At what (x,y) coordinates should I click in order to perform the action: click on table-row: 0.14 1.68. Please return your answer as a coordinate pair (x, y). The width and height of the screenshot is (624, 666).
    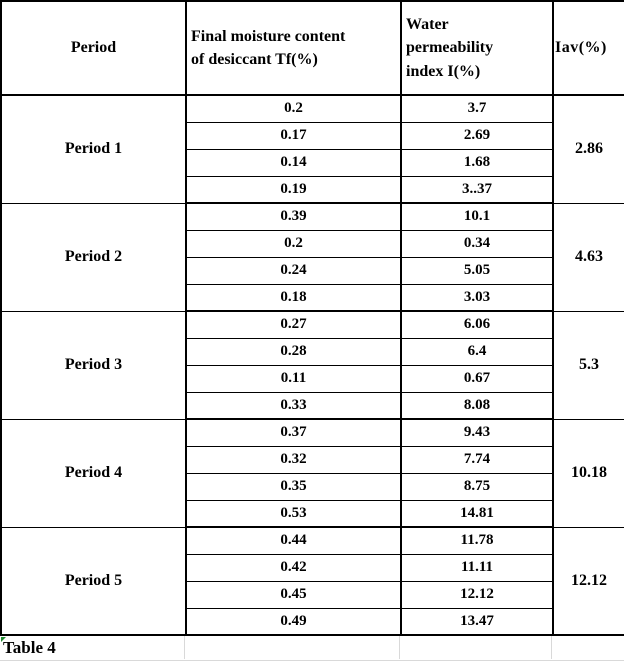
    Looking at the image, I should click on (312, 163).